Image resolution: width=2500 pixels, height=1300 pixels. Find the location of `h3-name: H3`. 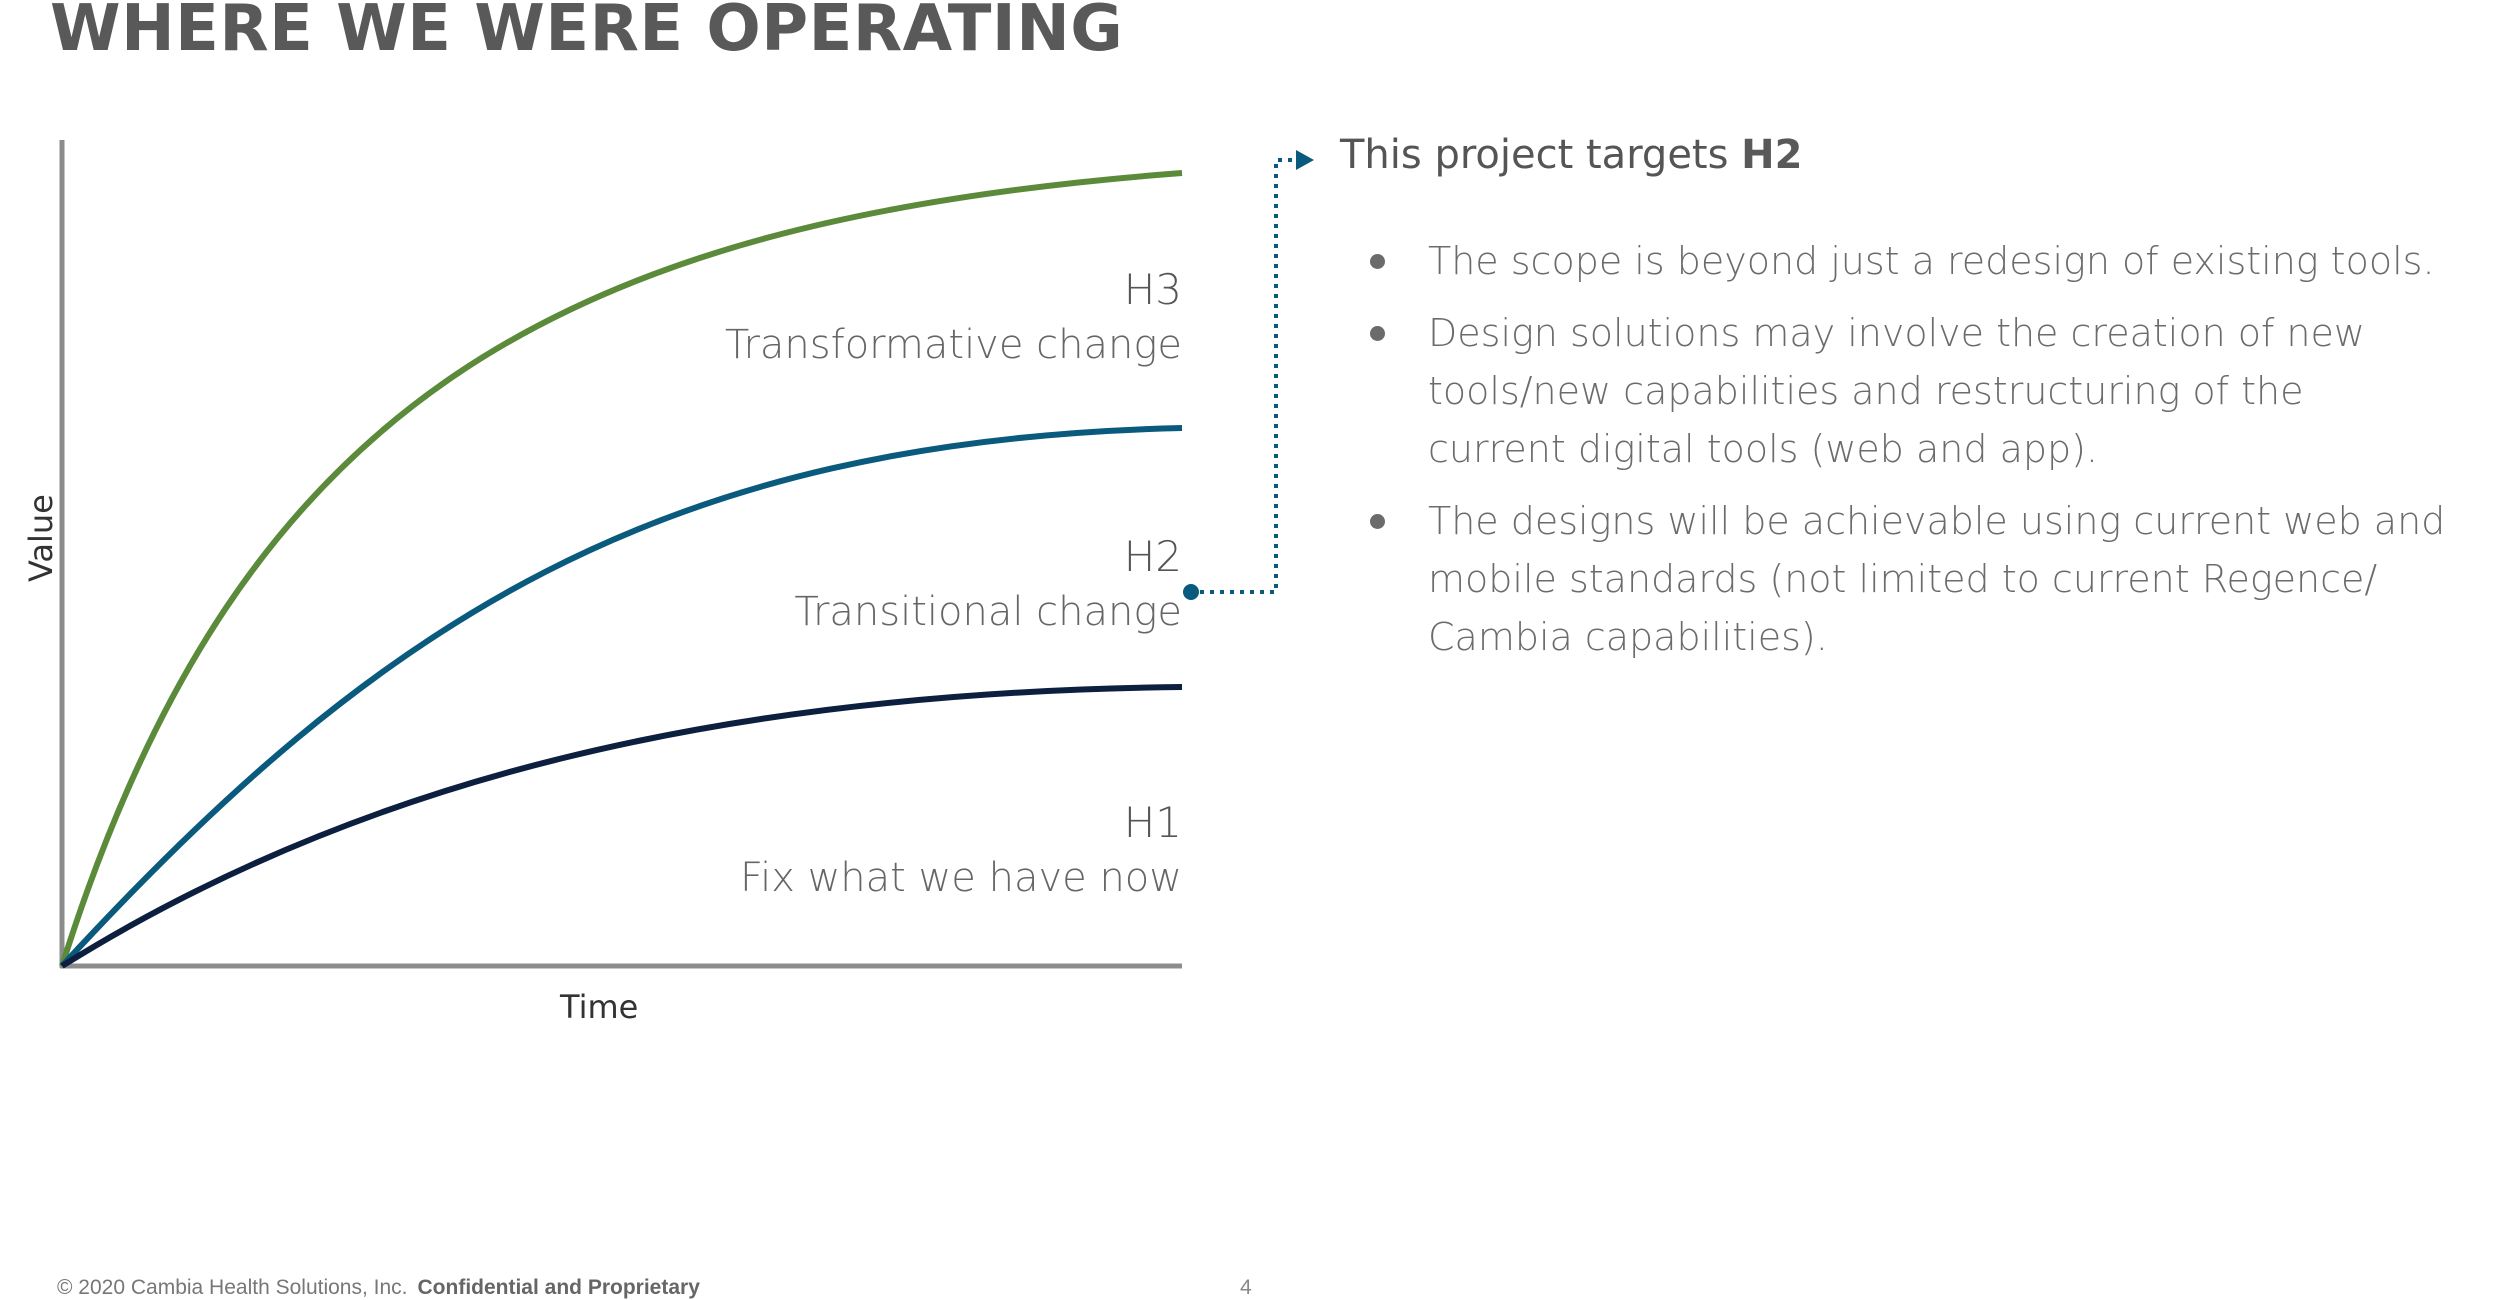

h3-name: H3 is located at coordinates (1152, 289).